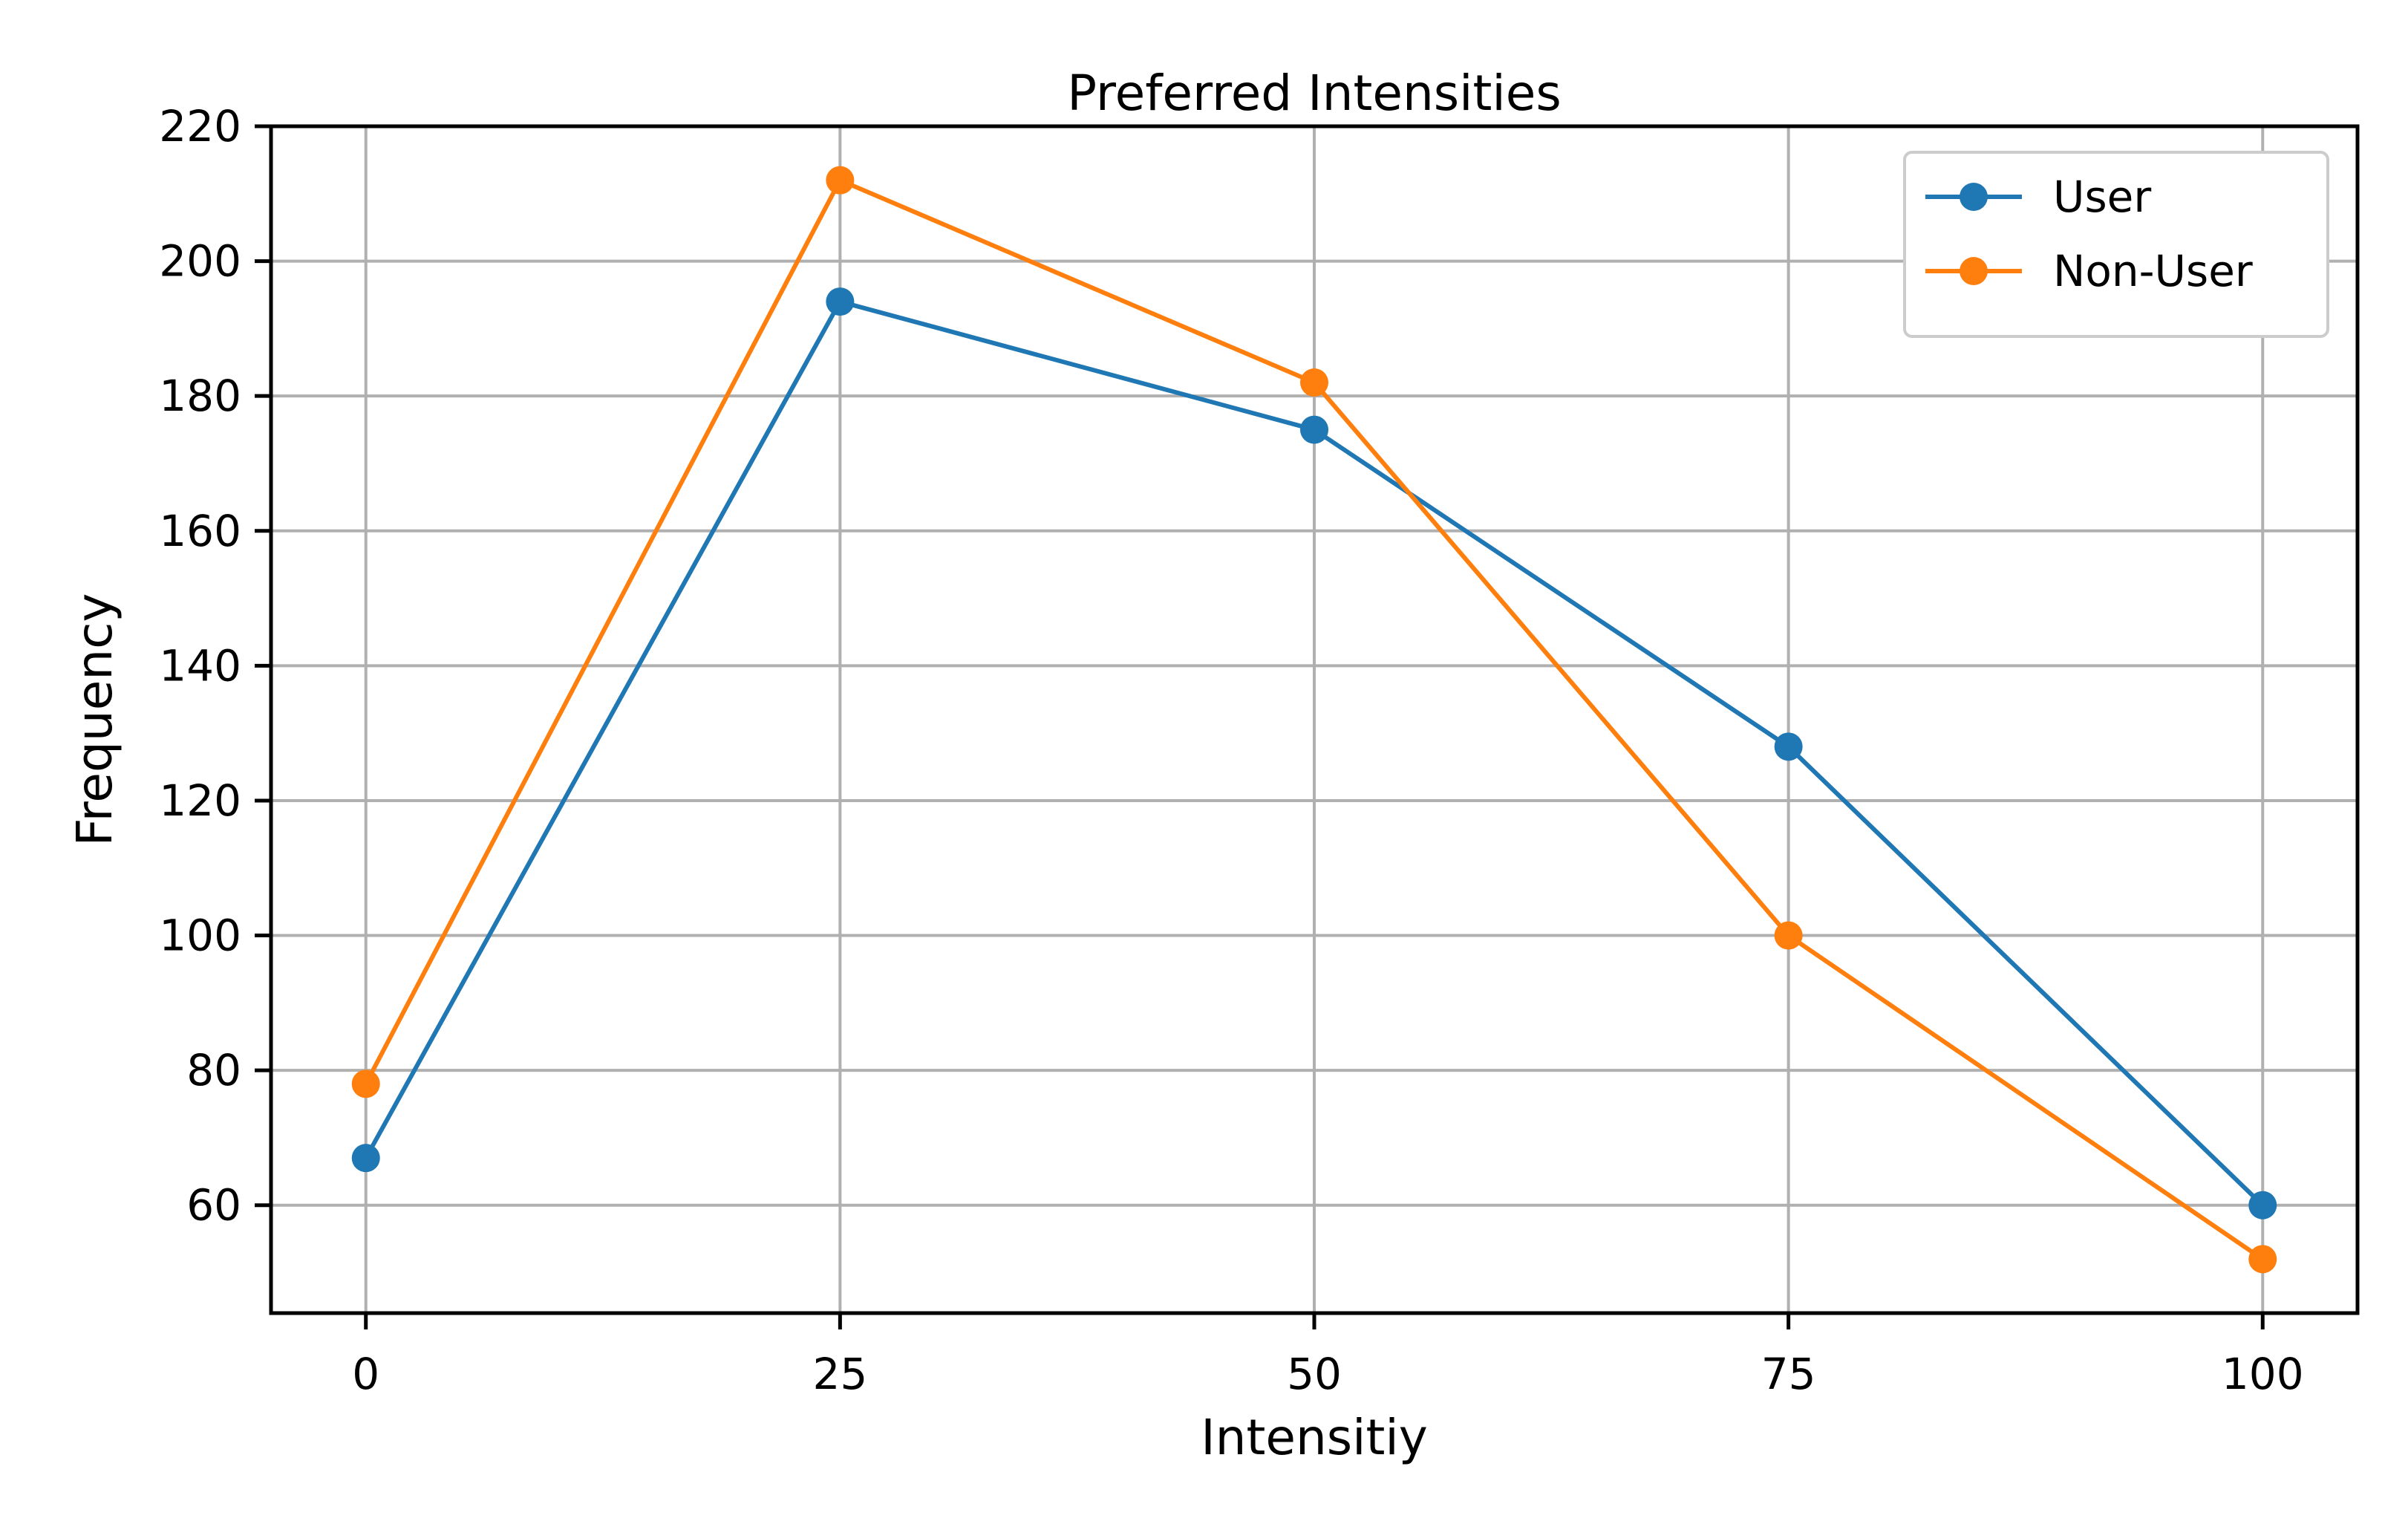 The height and width of the screenshot is (1527, 2408). What do you see at coordinates (200, 800) in the screenshot?
I see `y-tick-label: 120` at bounding box center [200, 800].